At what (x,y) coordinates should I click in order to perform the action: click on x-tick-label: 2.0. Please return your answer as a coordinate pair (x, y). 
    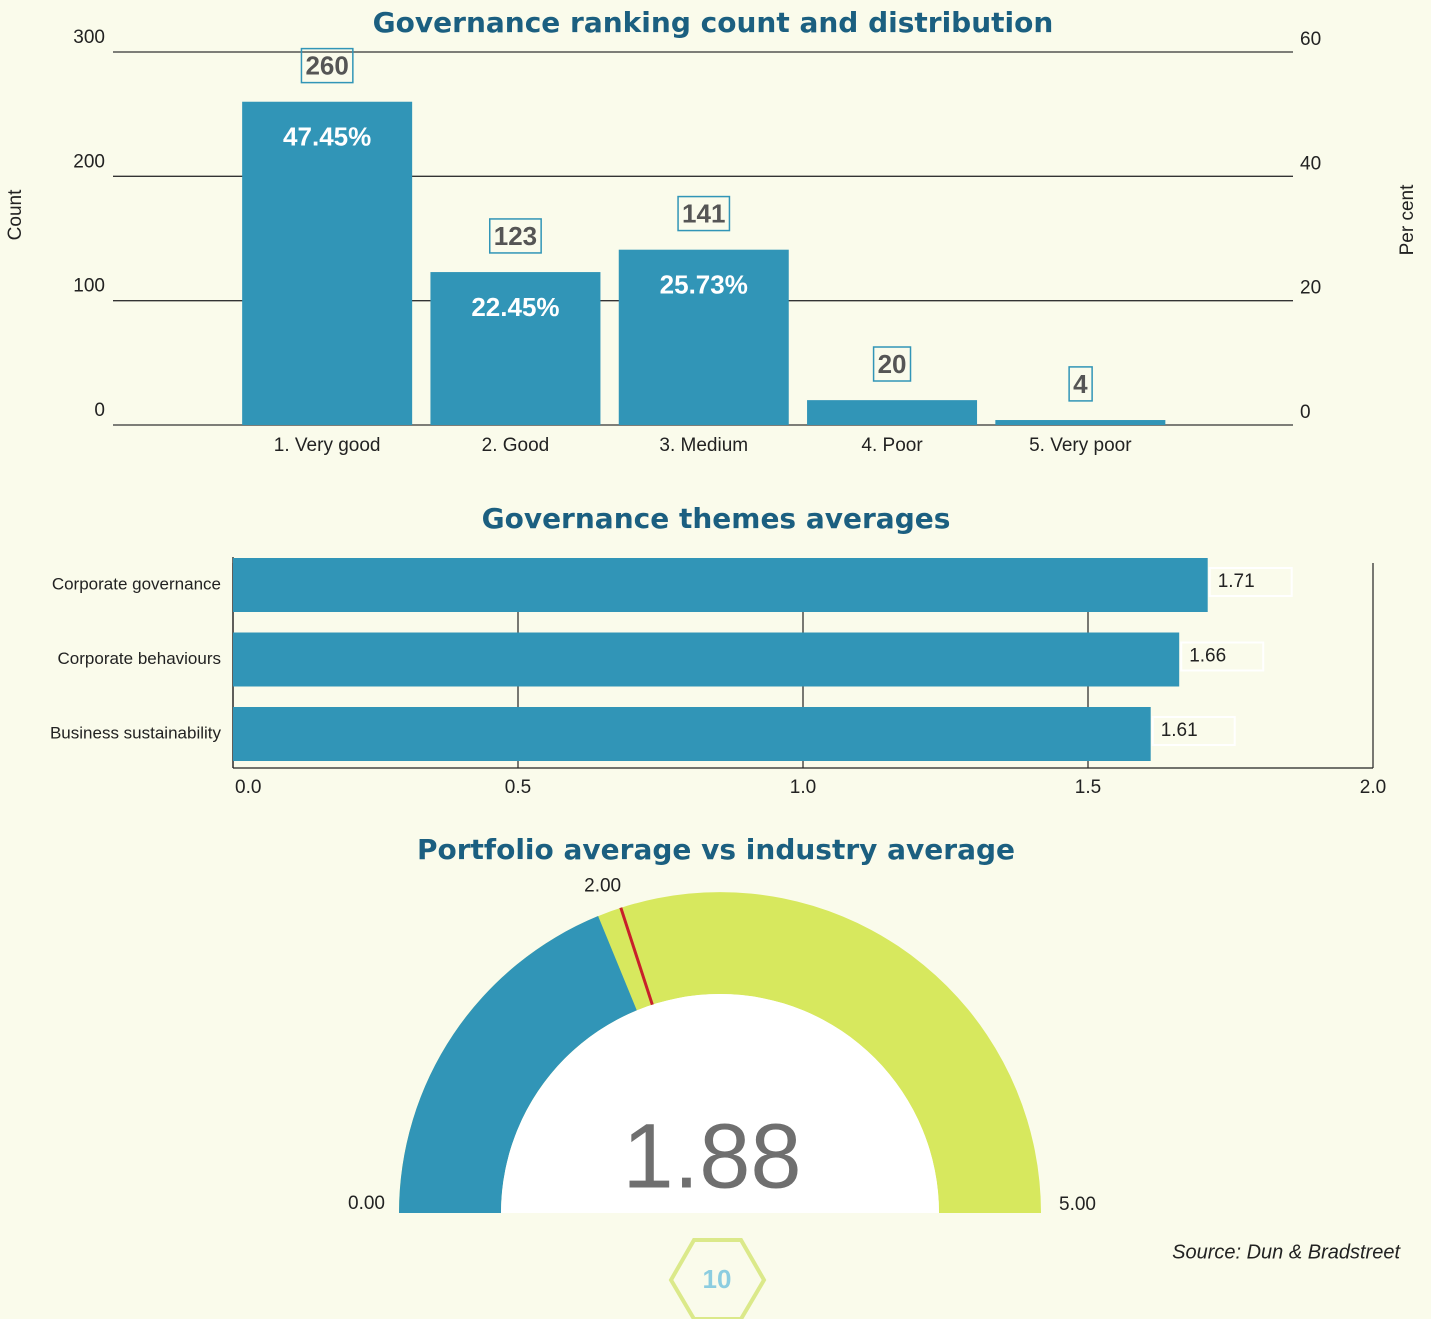
    Looking at the image, I should click on (1373, 787).